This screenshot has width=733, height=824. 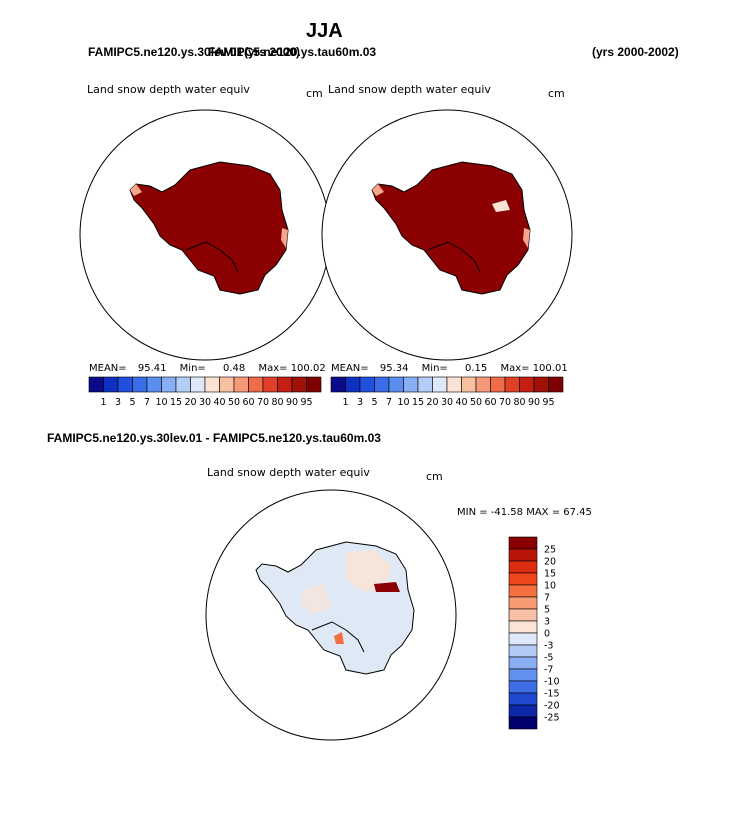 I want to click on case-b-name: FAMIPC5.ne120.ys.tau60m.03, so click(x=292, y=52).